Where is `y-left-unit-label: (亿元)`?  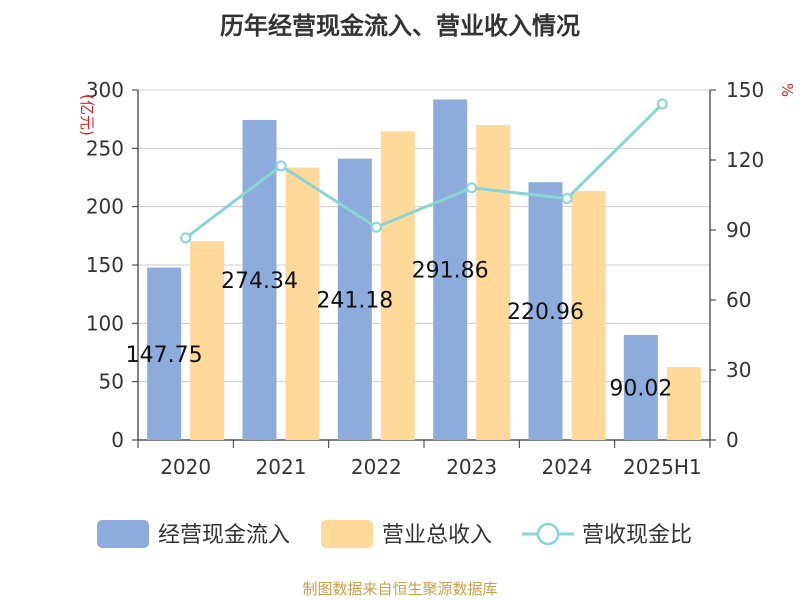 y-left-unit-label: (亿元) is located at coordinates (87, 115).